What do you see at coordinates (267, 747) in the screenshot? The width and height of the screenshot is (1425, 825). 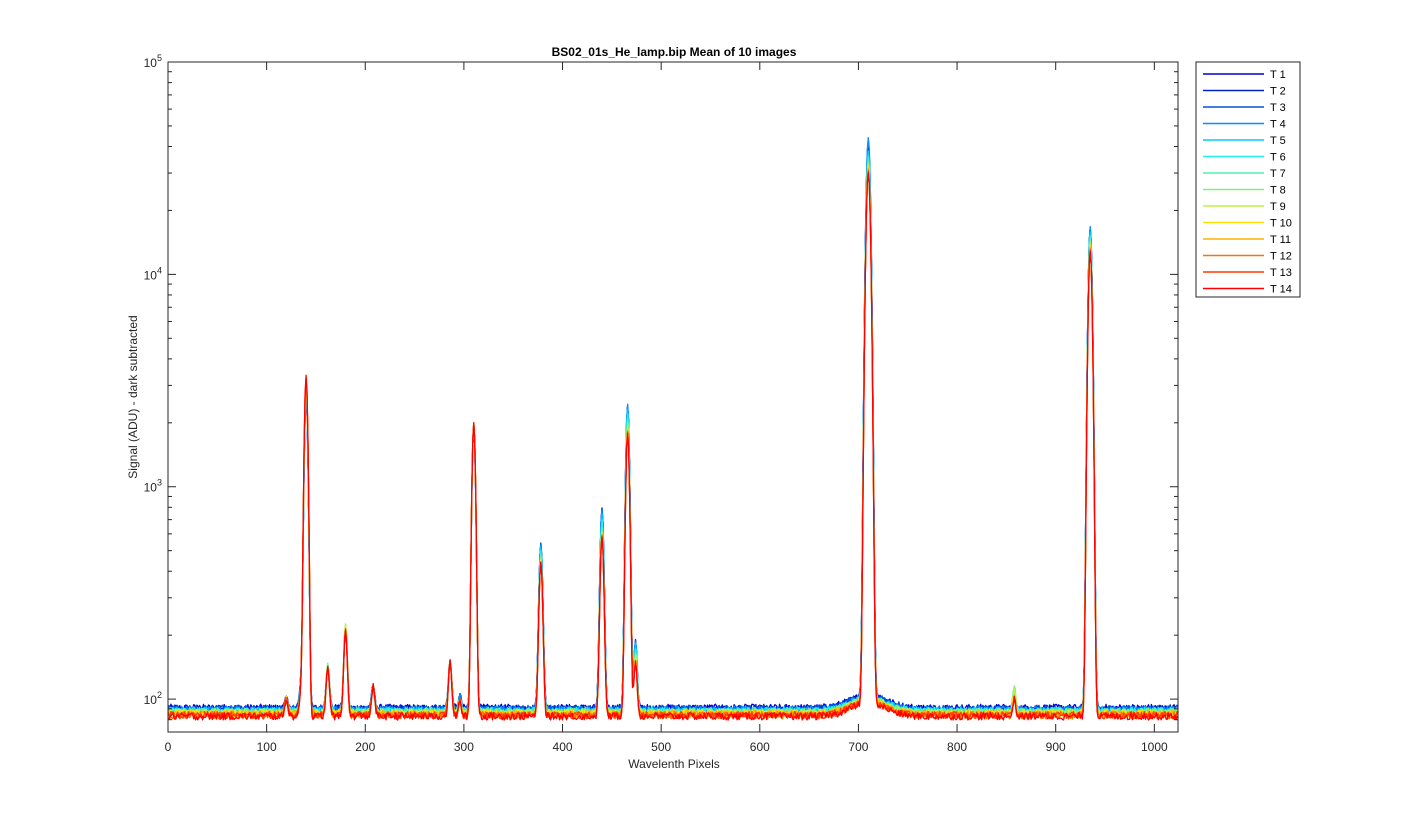 I see `x-tick-label: 100` at bounding box center [267, 747].